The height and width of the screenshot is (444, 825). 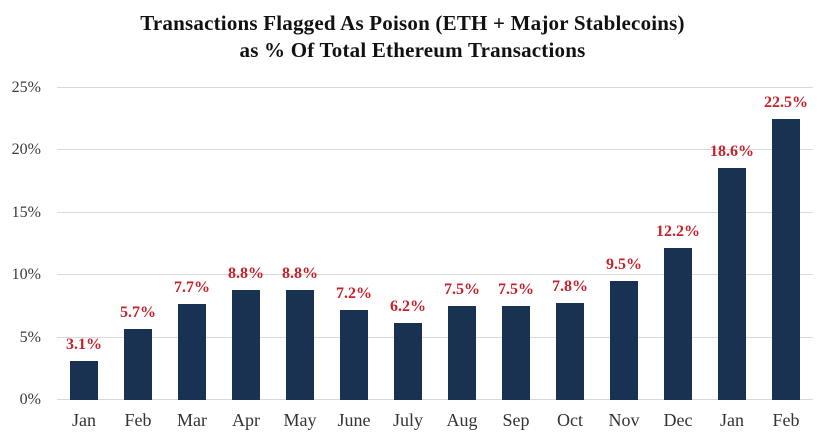 I want to click on x-tick-label: May, so click(x=300, y=420).